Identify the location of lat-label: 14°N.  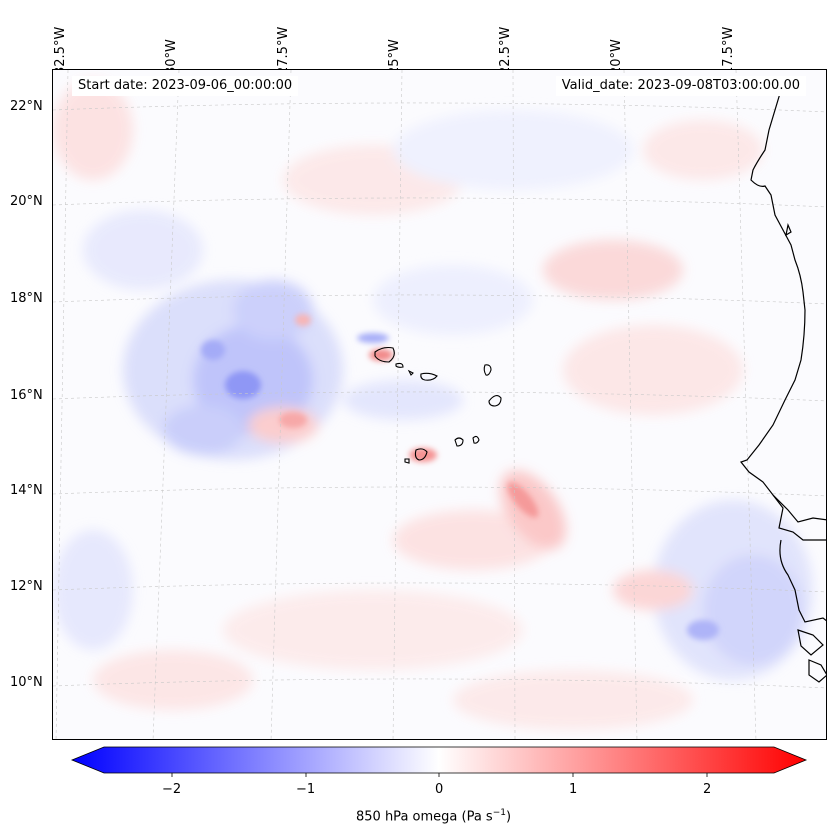
(26, 490).